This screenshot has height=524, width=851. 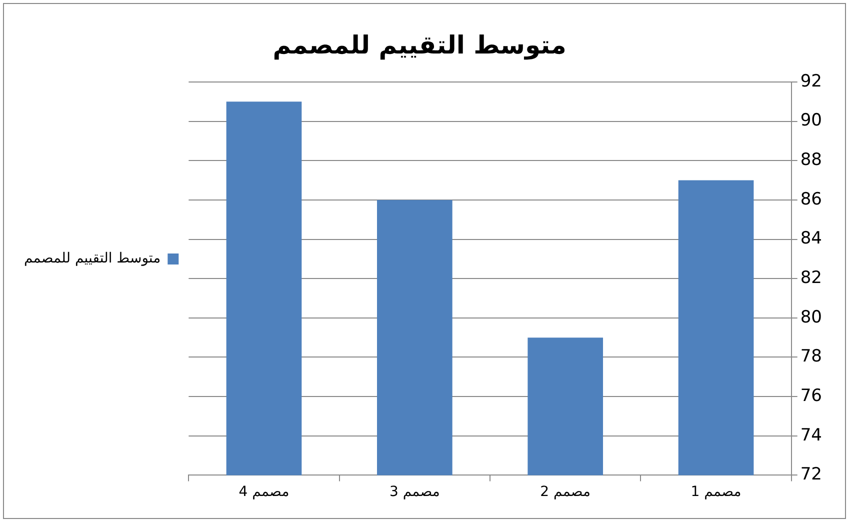 I want to click on y-tick-label: 76, so click(x=811, y=396).